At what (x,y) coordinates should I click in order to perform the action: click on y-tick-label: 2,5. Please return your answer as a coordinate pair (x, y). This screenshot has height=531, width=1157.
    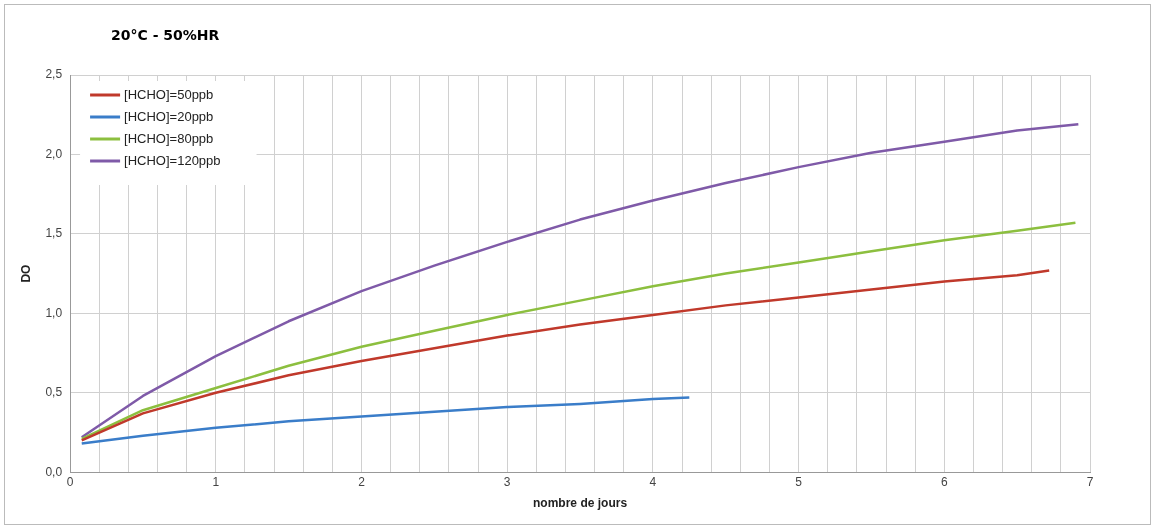
    Looking at the image, I should click on (54, 74).